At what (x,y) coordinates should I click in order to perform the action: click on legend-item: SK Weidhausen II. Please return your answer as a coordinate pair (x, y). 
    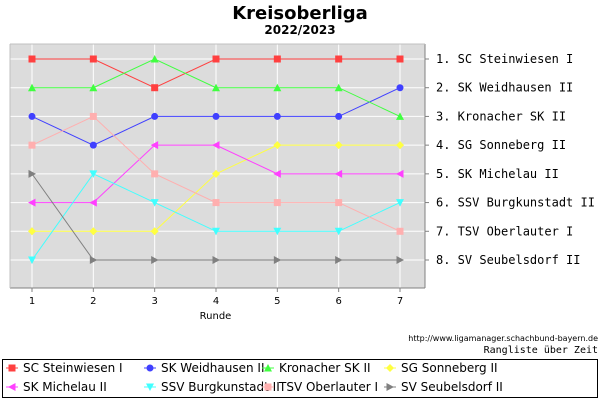
    Looking at the image, I should click on (204, 368).